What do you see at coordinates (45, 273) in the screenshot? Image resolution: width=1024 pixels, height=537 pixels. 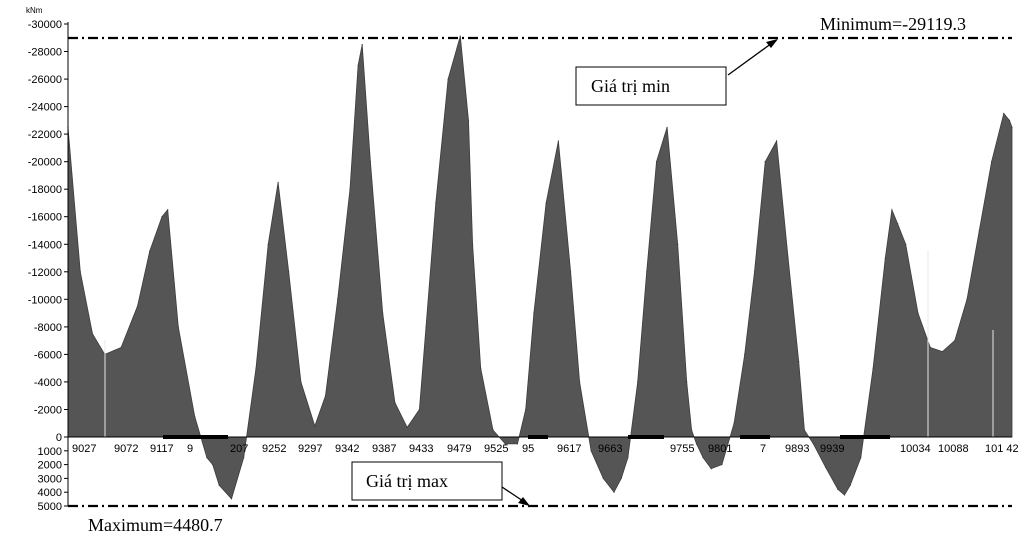 I see `y-tick-label: -12000` at bounding box center [45, 273].